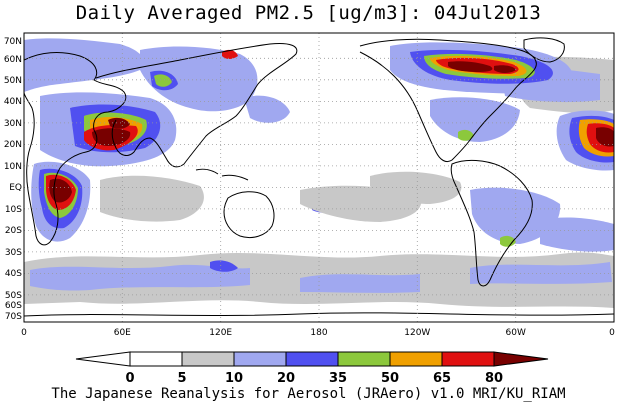 This screenshot has width=617, height=410. I want to click on colorbar-label: 50, so click(390, 378).